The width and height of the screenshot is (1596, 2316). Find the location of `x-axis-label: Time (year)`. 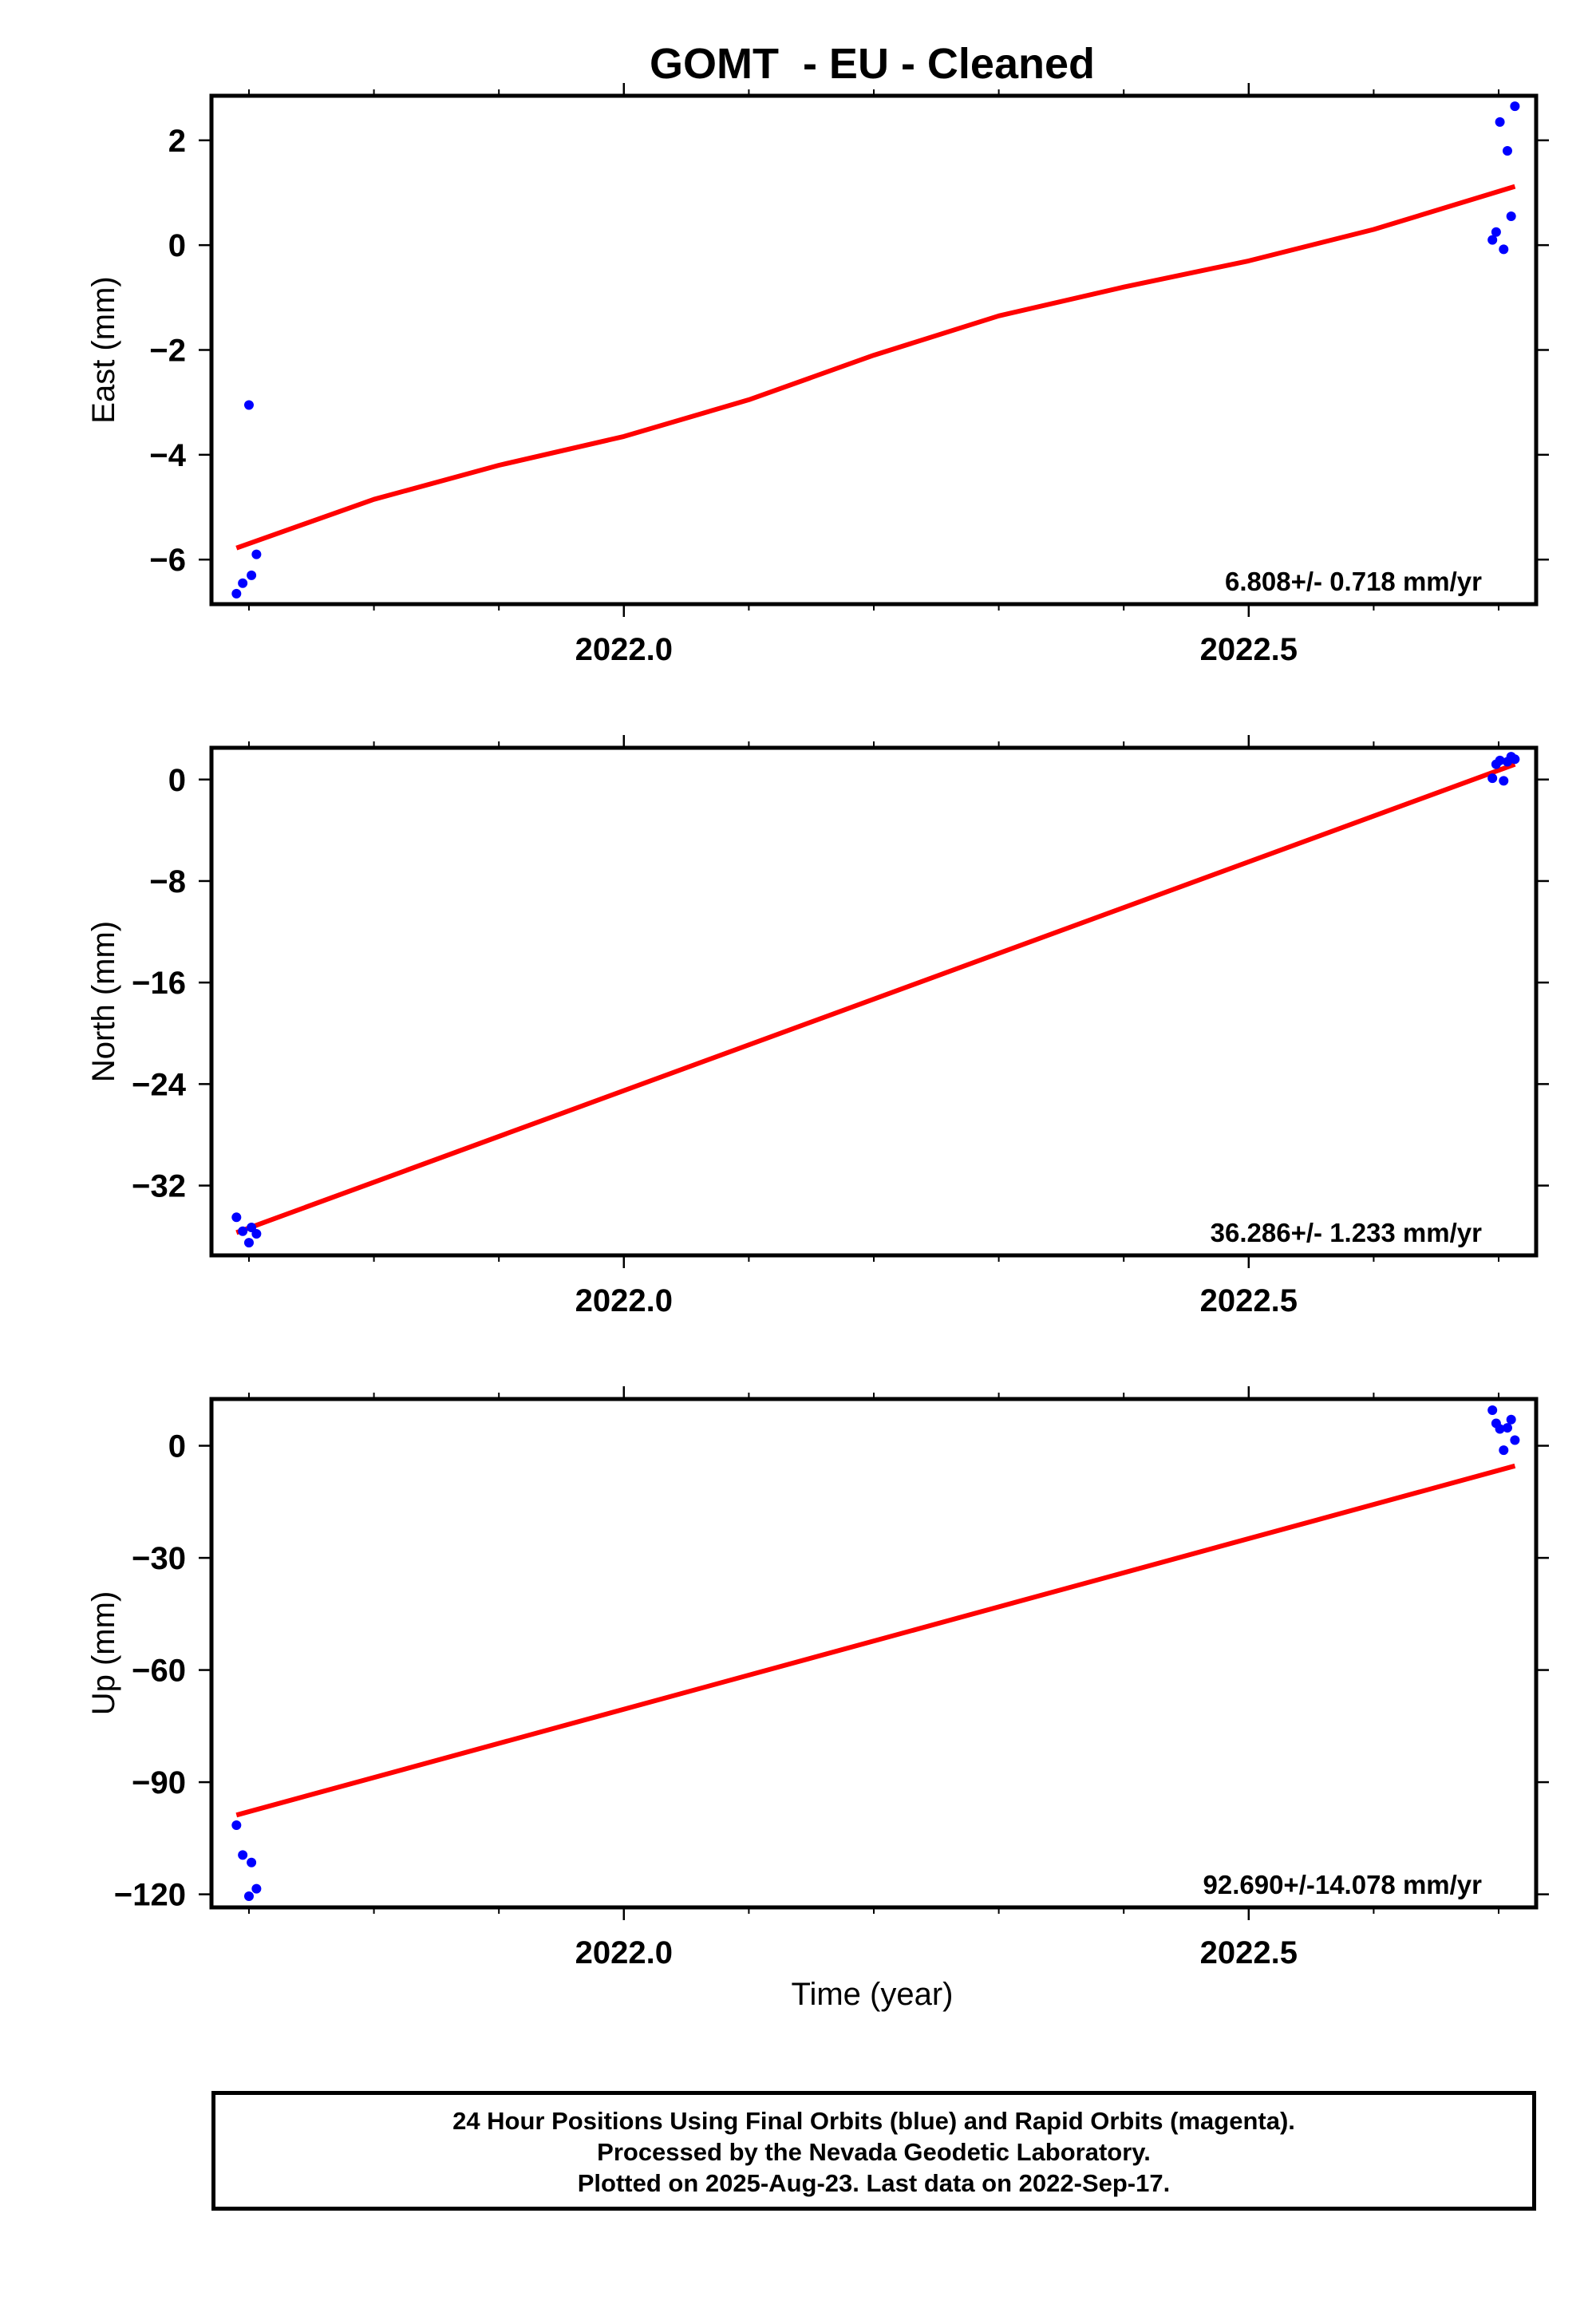

x-axis-label: Time (year) is located at coordinates (873, 1994).